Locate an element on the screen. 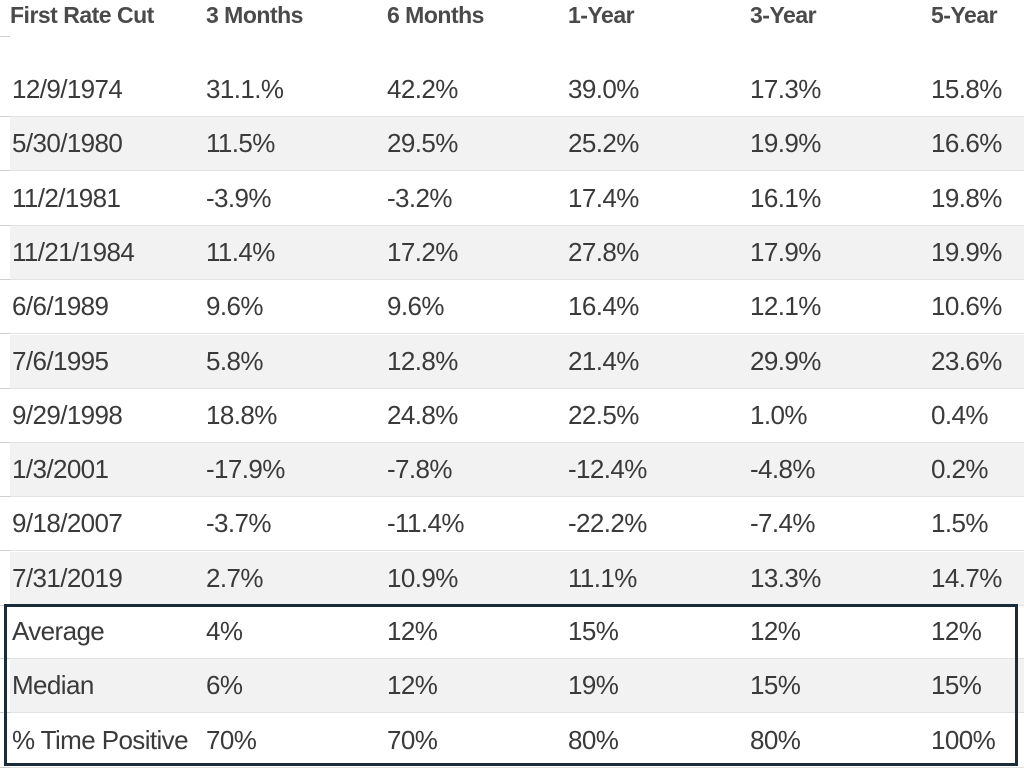 The height and width of the screenshot is (770, 1024). table-row-6-months-cell: 42.2% is located at coordinates (422, 89).